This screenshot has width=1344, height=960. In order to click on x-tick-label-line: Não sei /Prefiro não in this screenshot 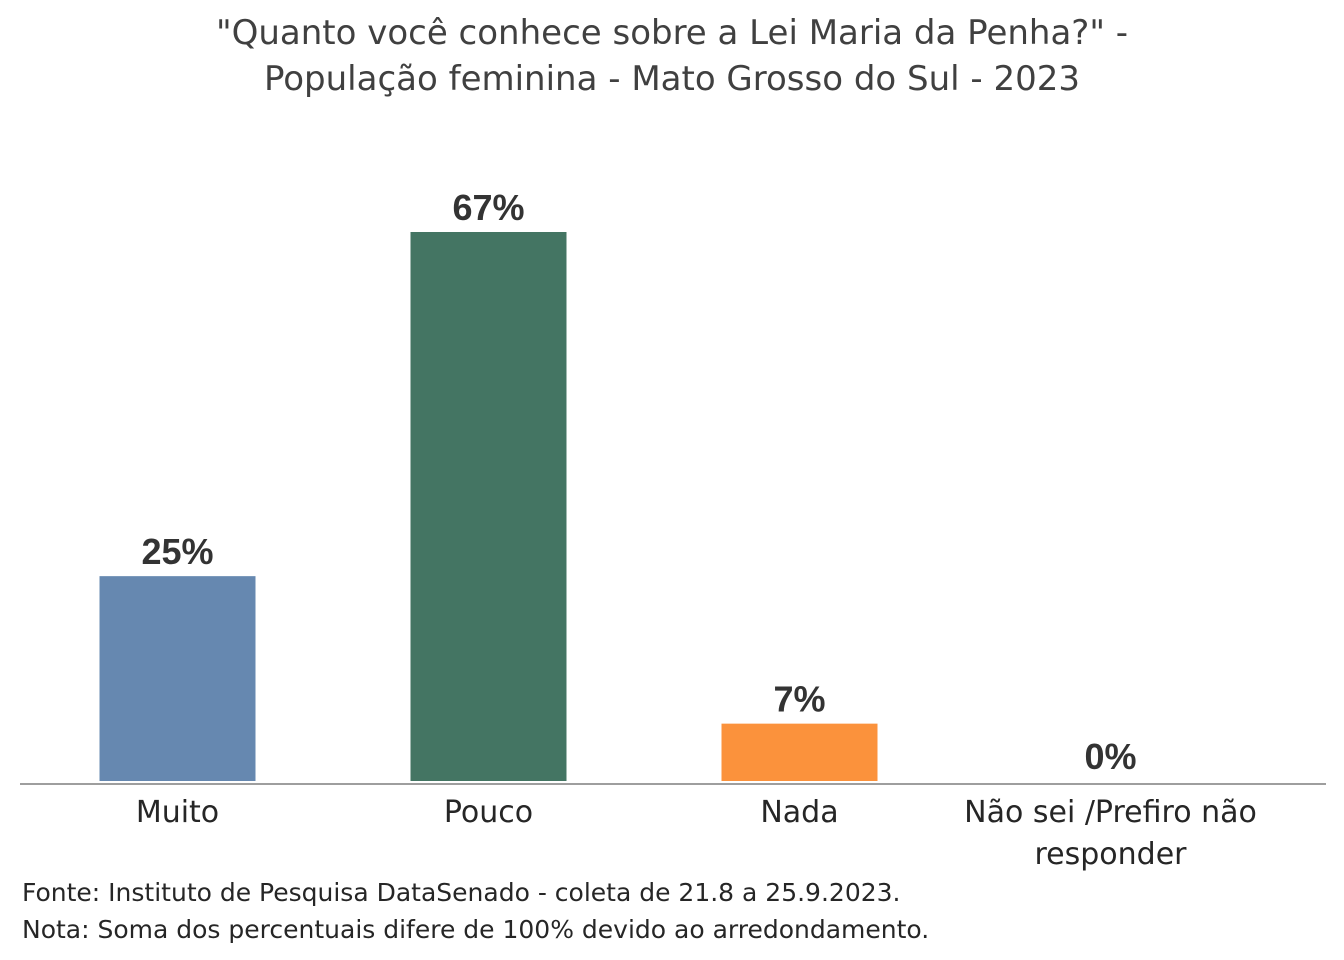, I will do `click(1110, 812)`.